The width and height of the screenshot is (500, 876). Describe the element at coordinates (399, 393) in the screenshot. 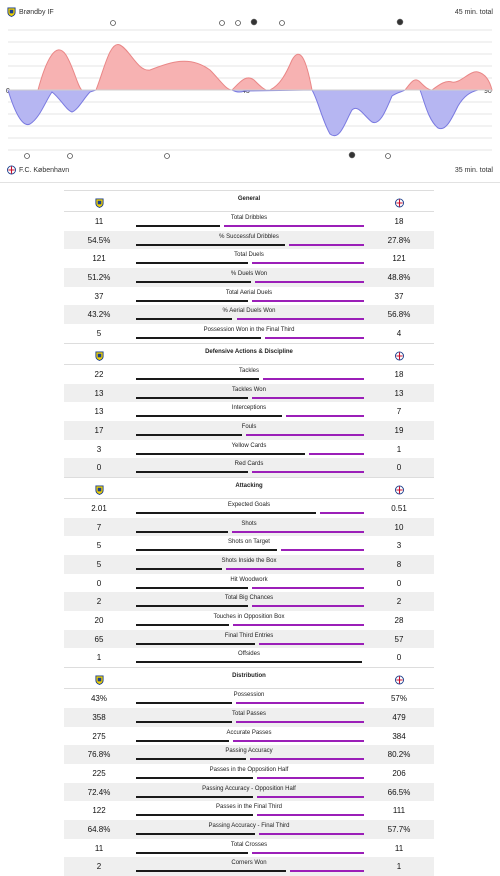

I see `away-stat-value: 13` at that location.